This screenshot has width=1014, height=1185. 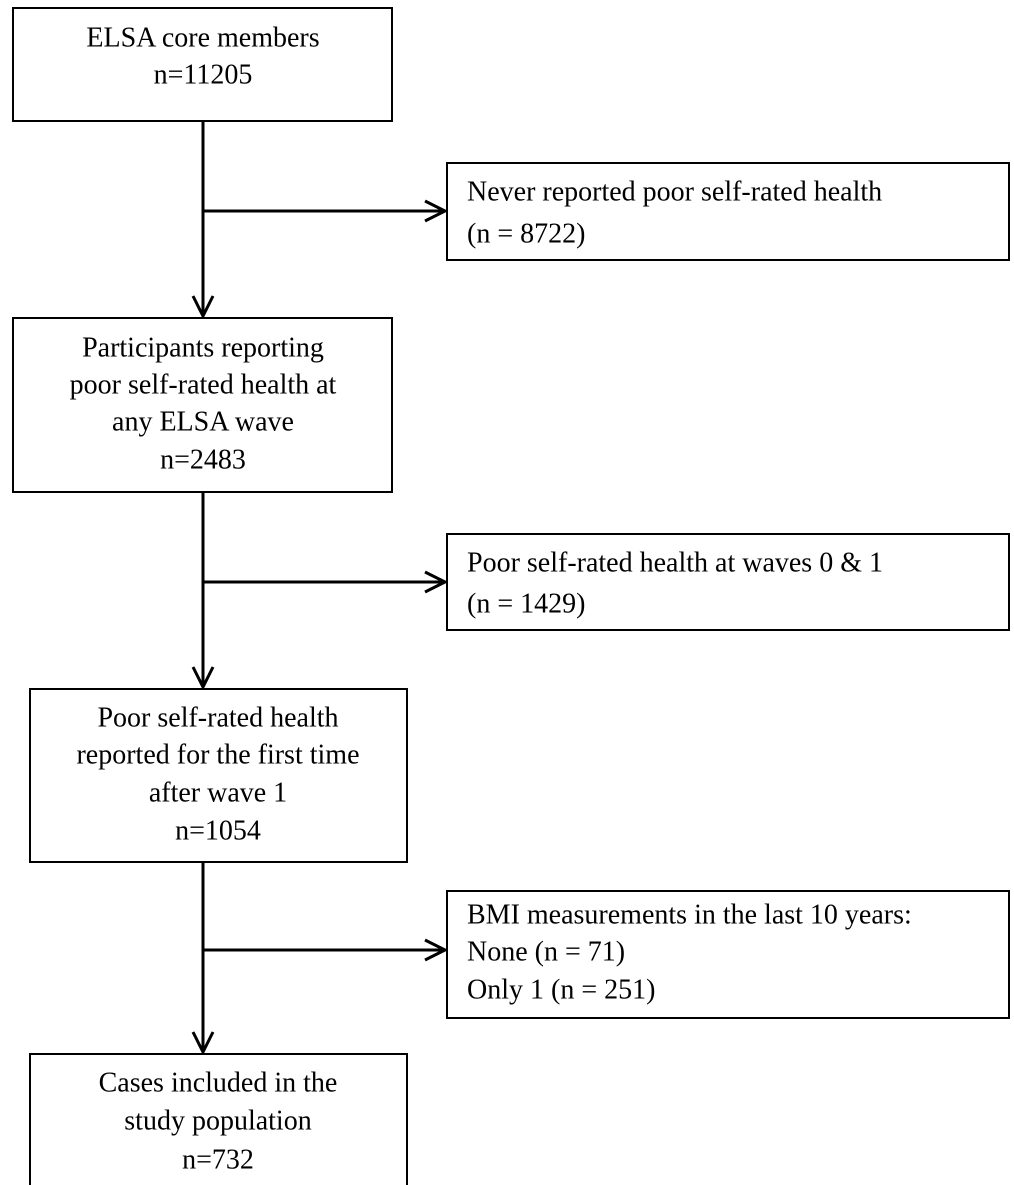 What do you see at coordinates (203, 459) in the screenshot?
I see `box-text: n=2483` at bounding box center [203, 459].